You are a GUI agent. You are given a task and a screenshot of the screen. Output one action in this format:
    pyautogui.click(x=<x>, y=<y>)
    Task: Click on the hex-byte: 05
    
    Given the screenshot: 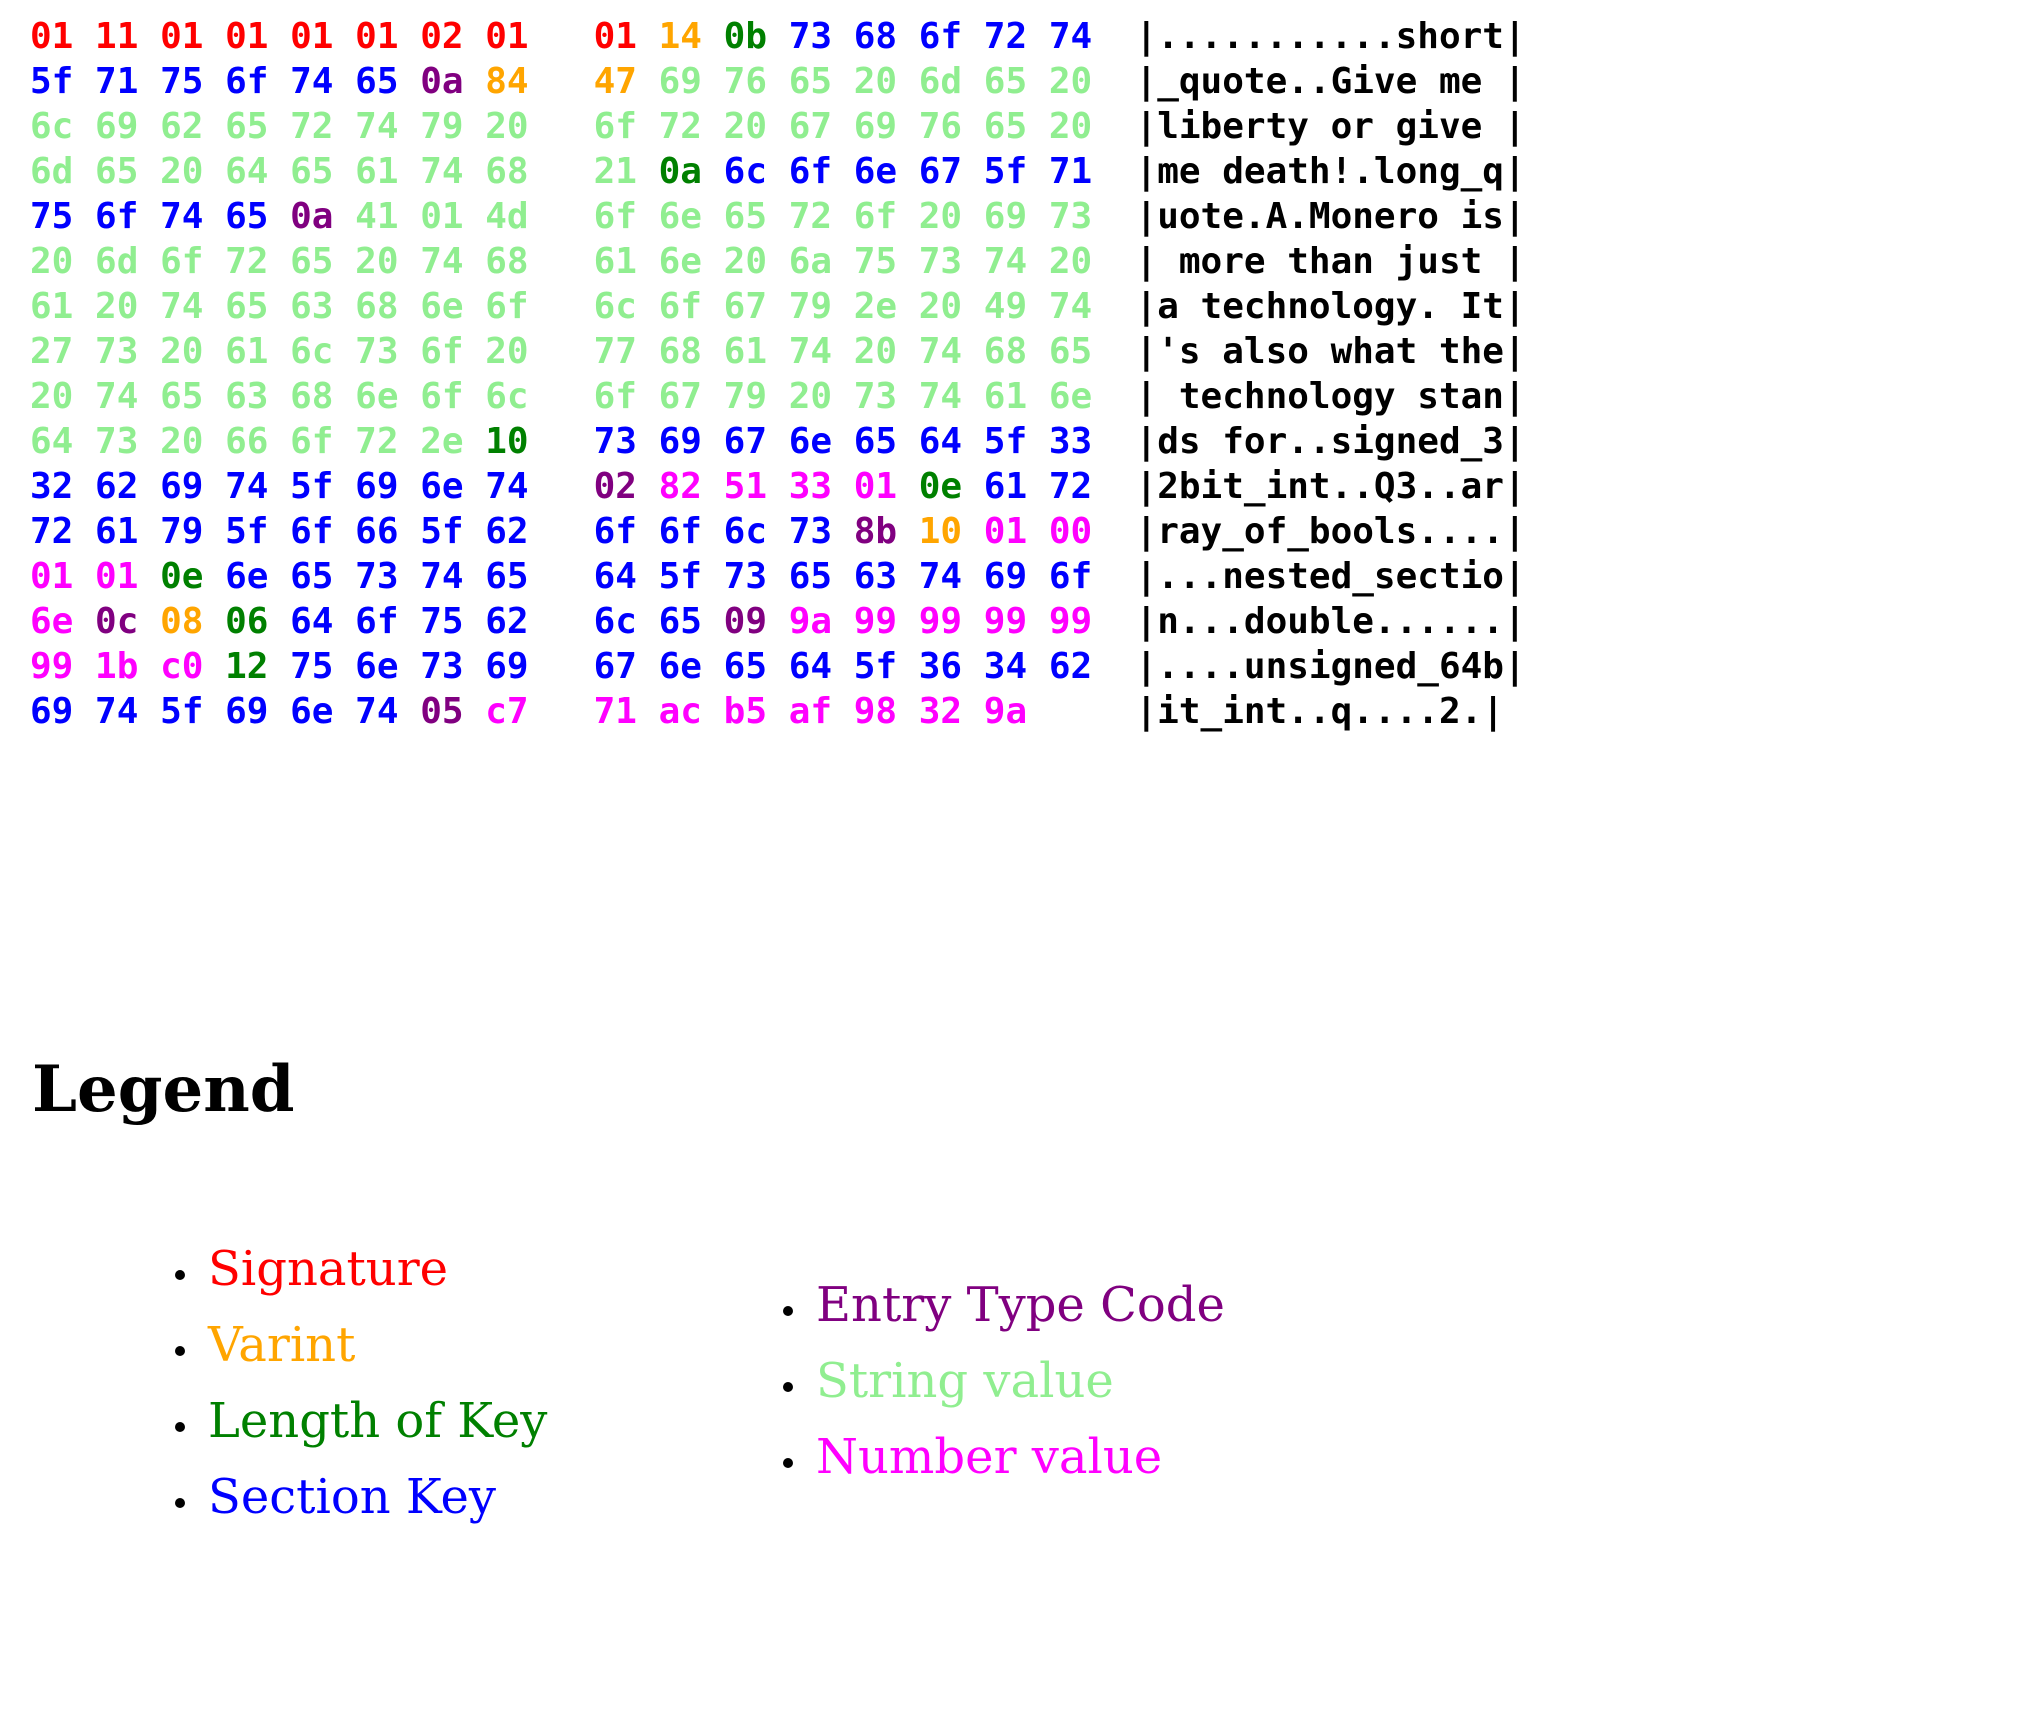 What is the action you would take?
    pyautogui.click(x=453, y=711)
    